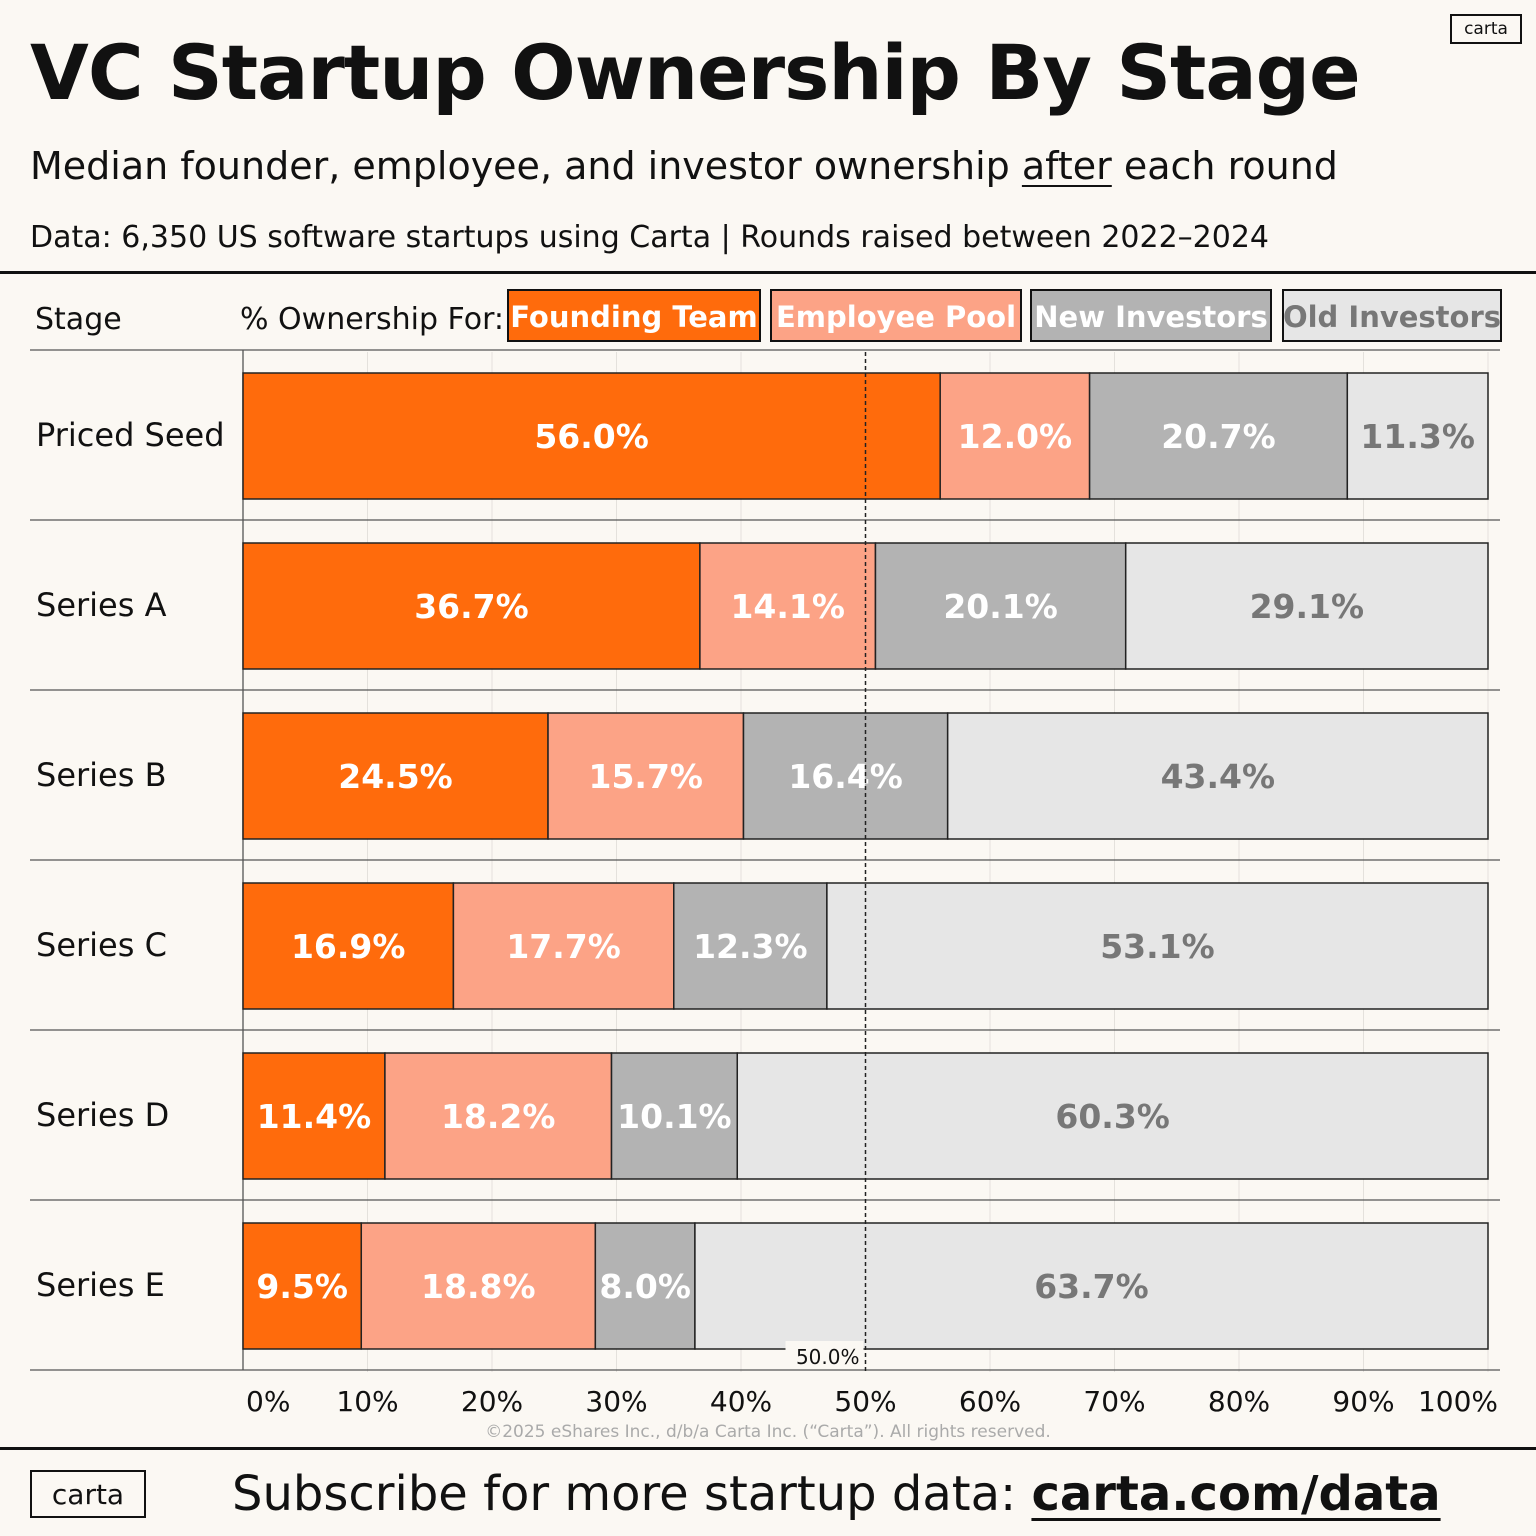 The width and height of the screenshot is (1536, 1536). I want to click on data-label-employee: 18.8%, so click(478, 1286).